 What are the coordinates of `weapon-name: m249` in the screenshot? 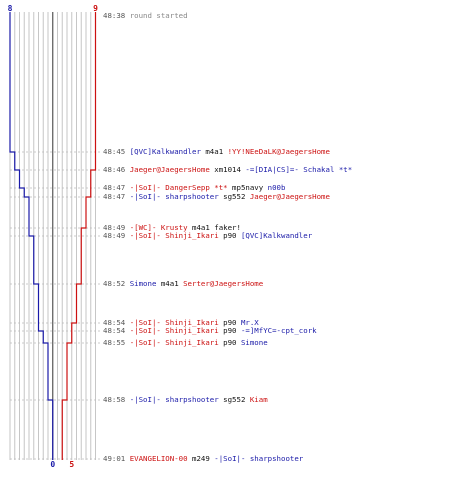 It's located at (201, 458).